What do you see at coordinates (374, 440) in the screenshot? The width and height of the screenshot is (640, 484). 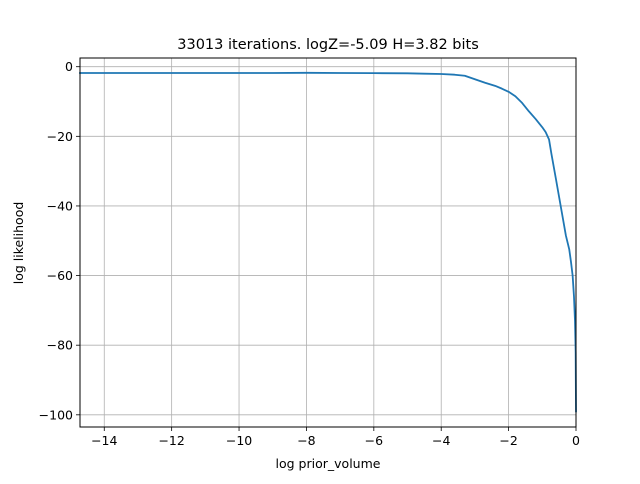 I see `x-tick-label: −6` at bounding box center [374, 440].